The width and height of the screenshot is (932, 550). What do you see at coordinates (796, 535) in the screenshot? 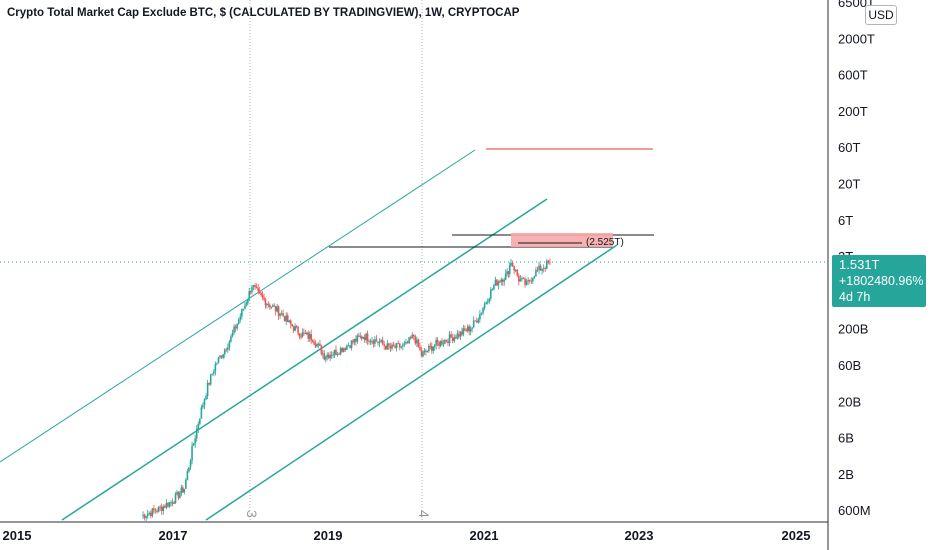
I see `x-tick-label: 2025` at bounding box center [796, 535].